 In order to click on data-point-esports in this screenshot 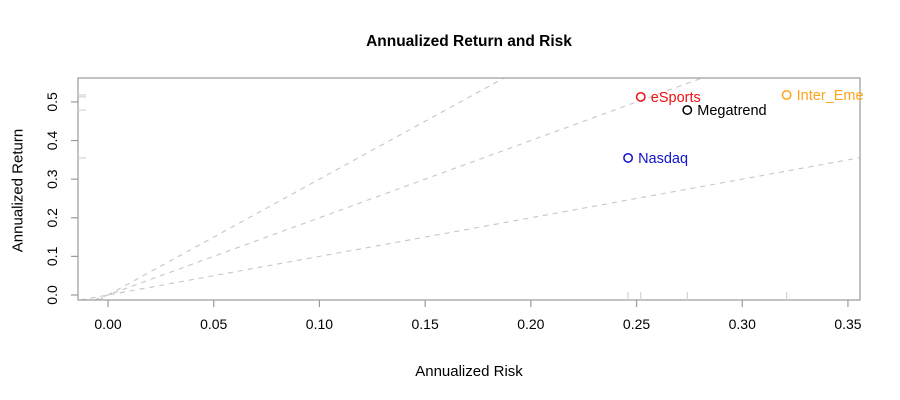, I will do `click(640, 96)`.